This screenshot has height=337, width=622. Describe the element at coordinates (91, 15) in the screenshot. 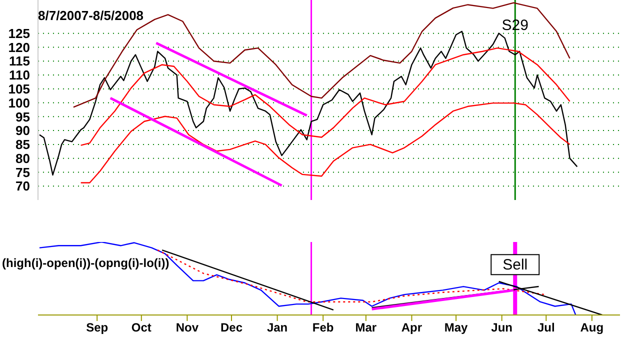

I see `text: 8/7/2007-8/5/2008` at that location.